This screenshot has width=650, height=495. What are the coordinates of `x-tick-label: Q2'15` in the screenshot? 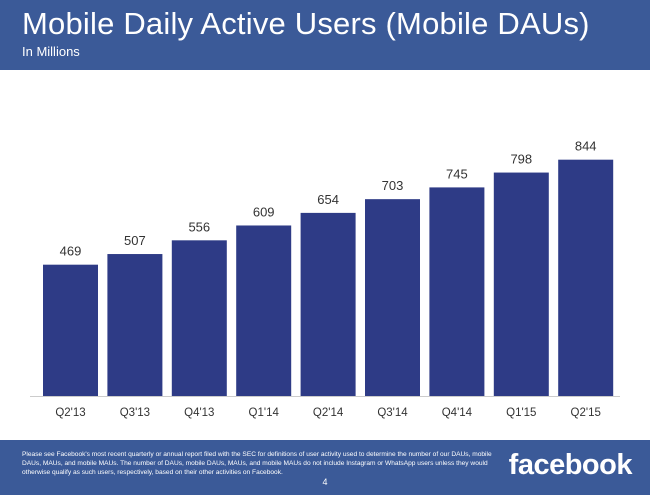 It's located at (586, 413).